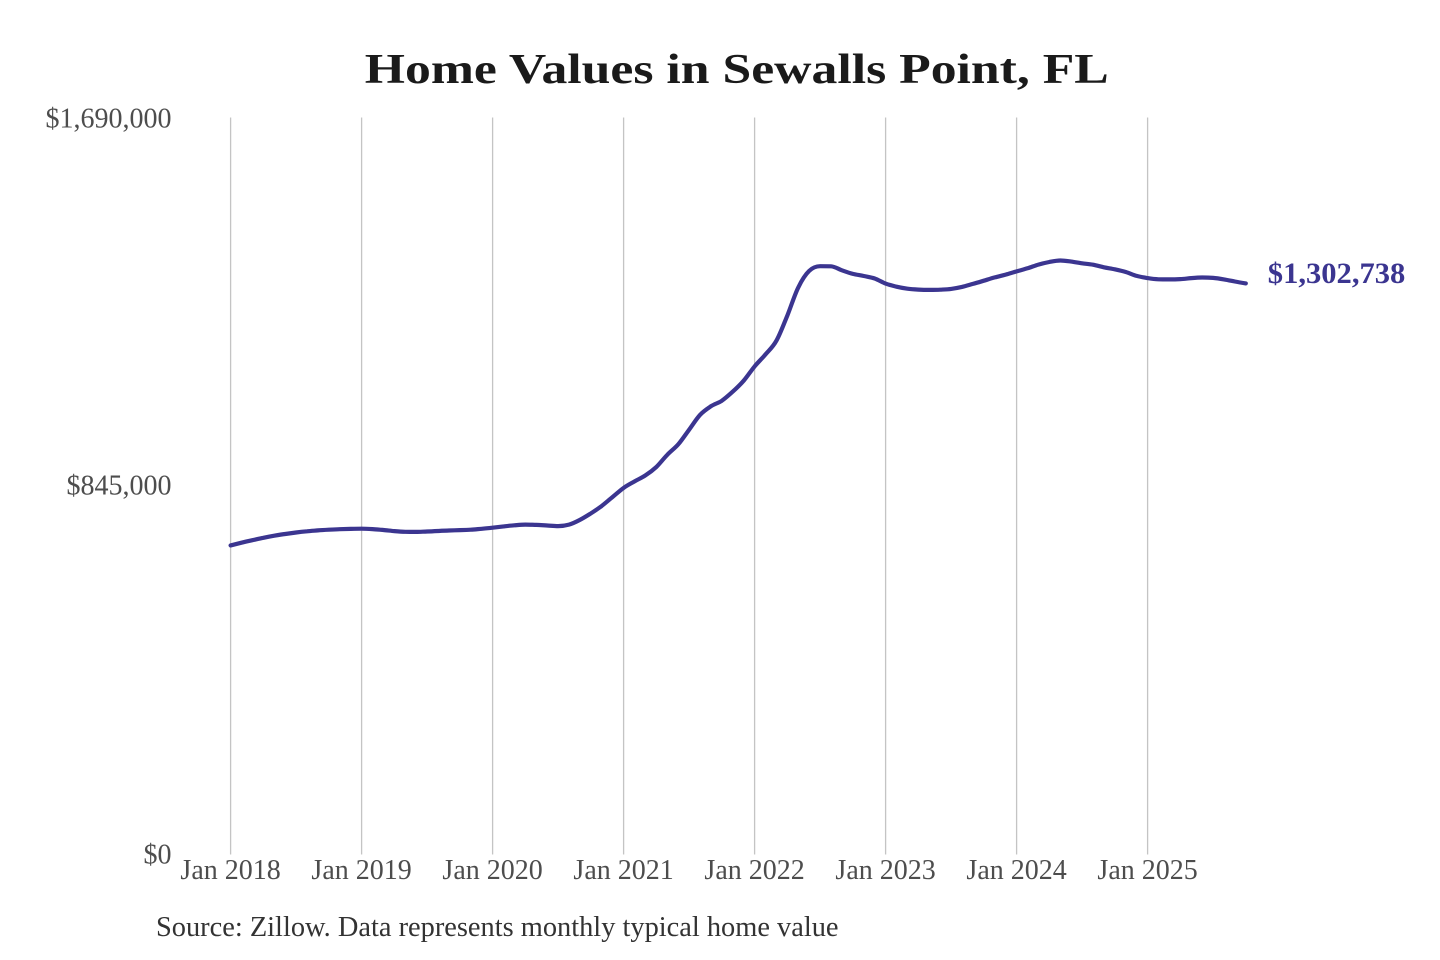 The width and height of the screenshot is (1440, 960). Describe the element at coordinates (1337, 273) in the screenshot. I see `svg-text: $1,302,738` at that location.